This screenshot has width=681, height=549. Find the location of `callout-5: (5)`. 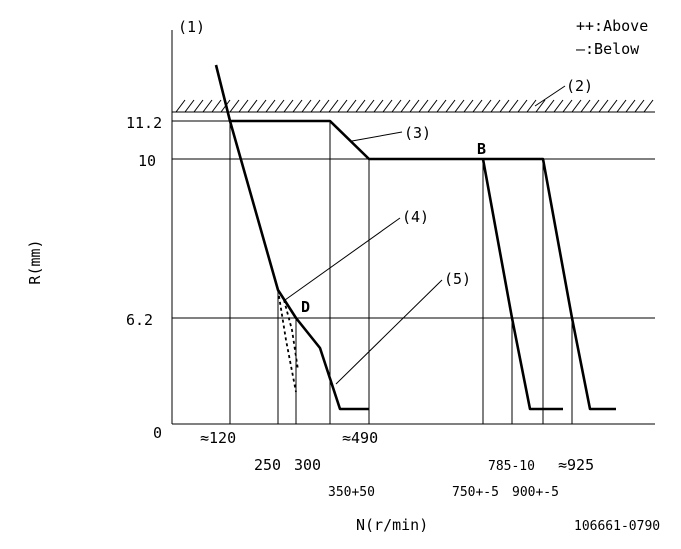

callout-5: (5) is located at coordinates (457, 279).